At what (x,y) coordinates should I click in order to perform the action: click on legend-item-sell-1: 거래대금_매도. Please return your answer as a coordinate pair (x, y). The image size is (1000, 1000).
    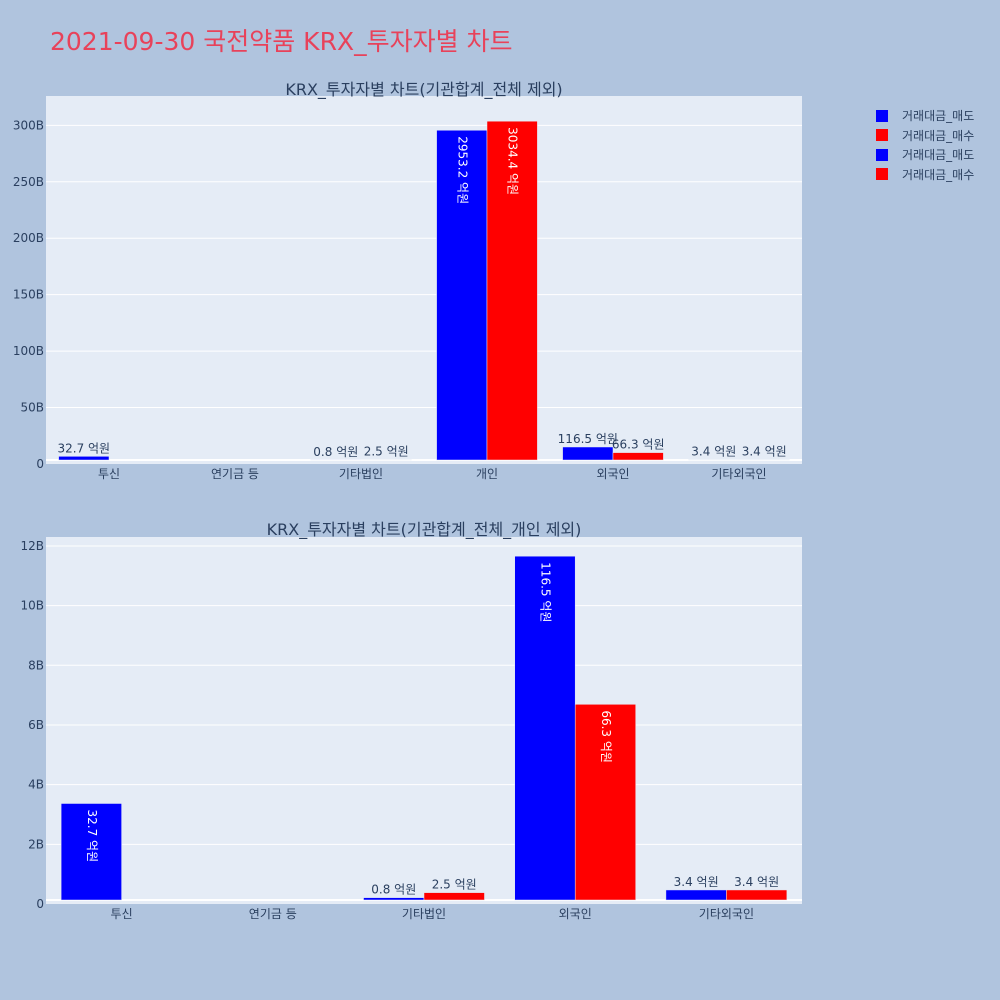
    Looking at the image, I should click on (925, 116).